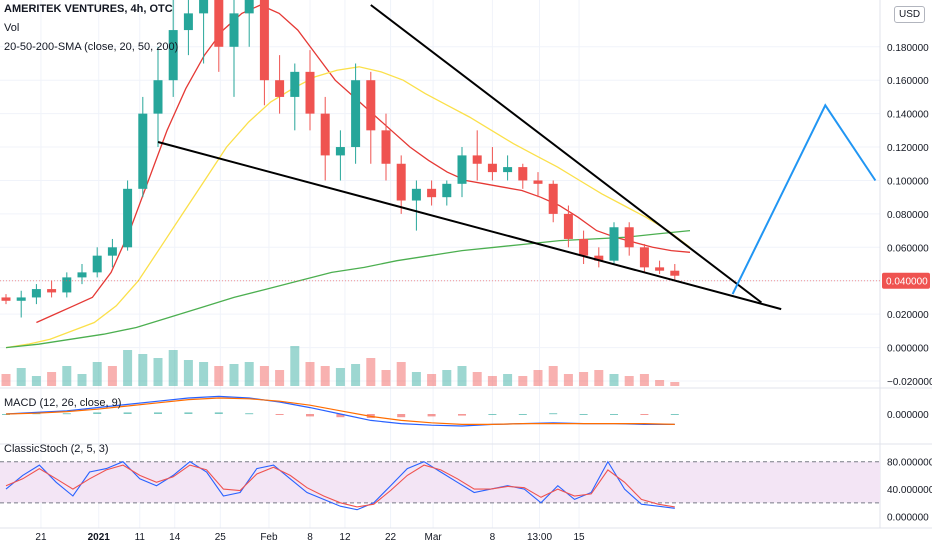  I want to click on stoch-band, so click(440, 482).